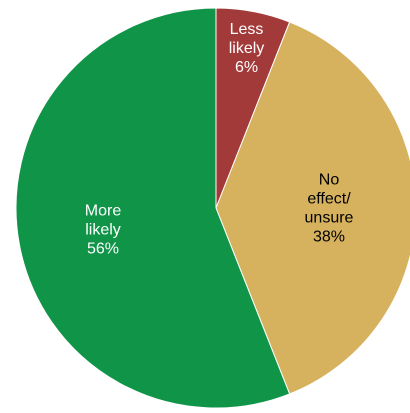 The width and height of the screenshot is (410, 413). I want to click on slice-category-label: More, so click(103, 211).